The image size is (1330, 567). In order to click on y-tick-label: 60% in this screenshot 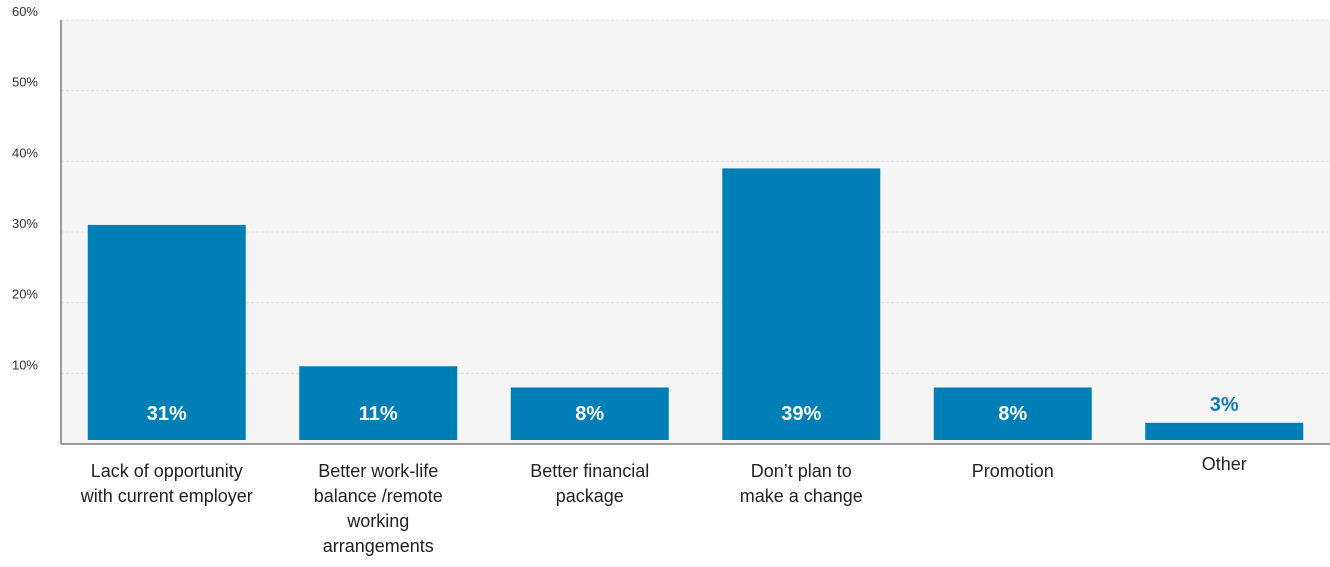, I will do `click(25, 11)`.